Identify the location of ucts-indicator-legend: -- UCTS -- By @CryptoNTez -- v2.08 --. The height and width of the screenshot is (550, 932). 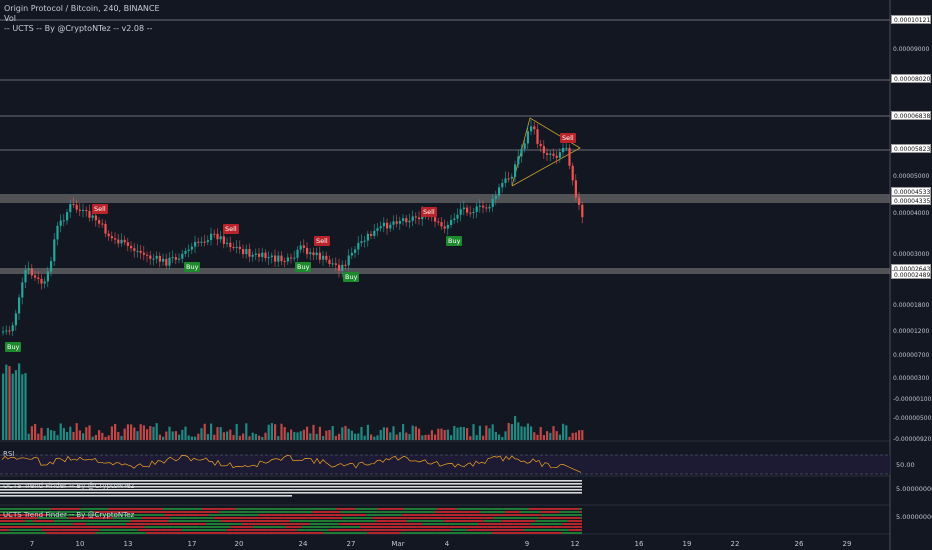
(78, 28).